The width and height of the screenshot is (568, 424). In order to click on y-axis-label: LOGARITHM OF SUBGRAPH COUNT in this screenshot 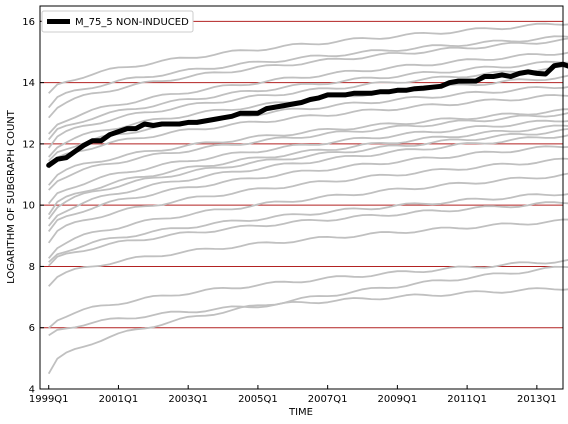, I will do `click(11, 196)`.